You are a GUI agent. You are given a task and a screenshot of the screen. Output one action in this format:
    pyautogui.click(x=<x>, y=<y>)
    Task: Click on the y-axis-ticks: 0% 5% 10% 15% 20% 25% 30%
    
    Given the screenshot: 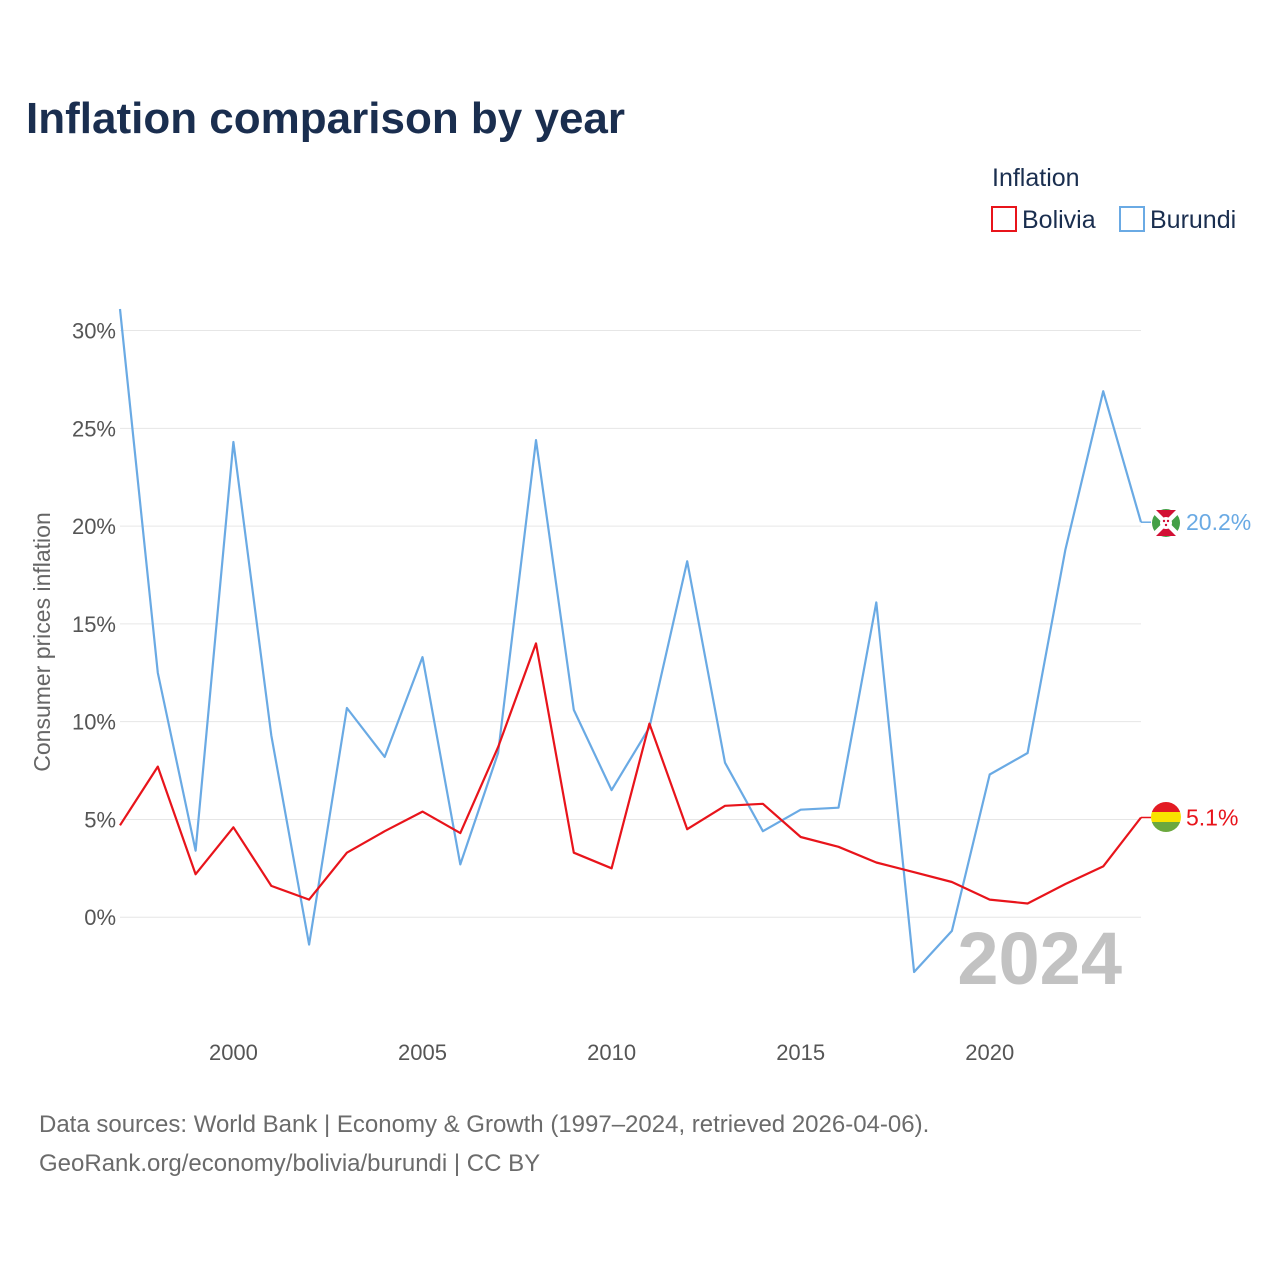 What is the action you would take?
    pyautogui.click(x=94, y=625)
    